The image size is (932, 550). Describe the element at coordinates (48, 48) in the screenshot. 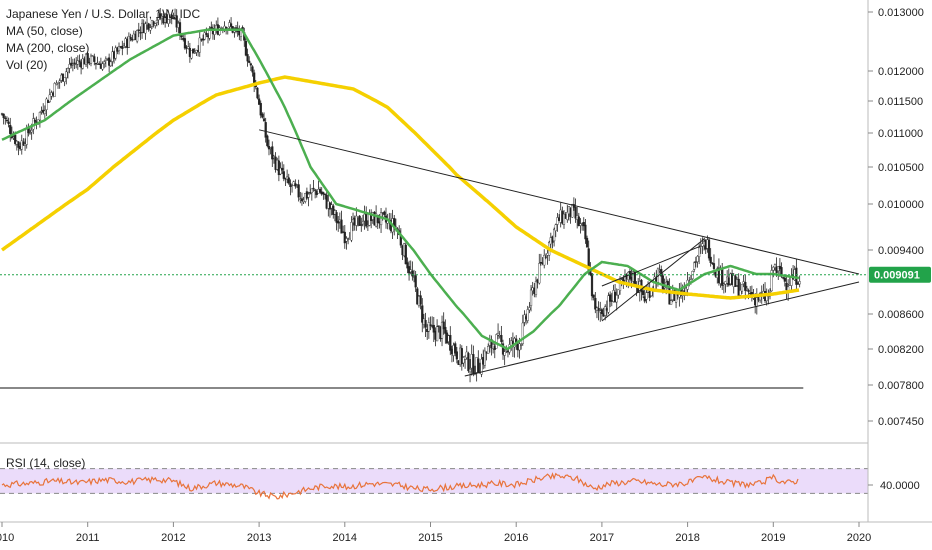

I see `legend-ma200: MA (200, close)` at that location.